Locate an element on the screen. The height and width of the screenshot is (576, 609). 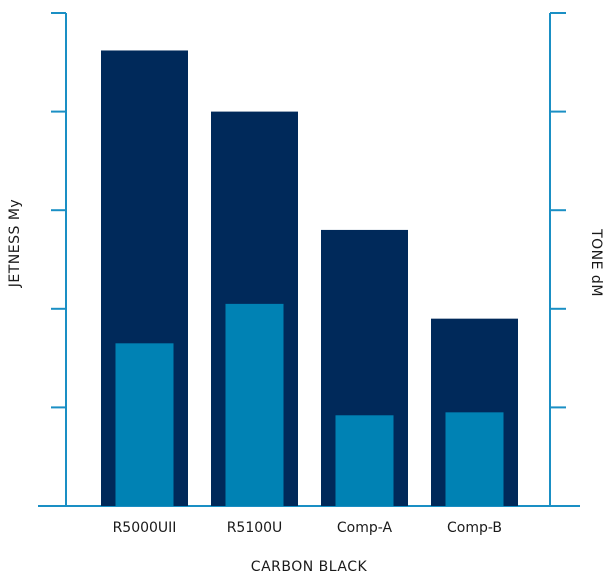
right-axis-title: TONE dM is located at coordinates (596, 262).